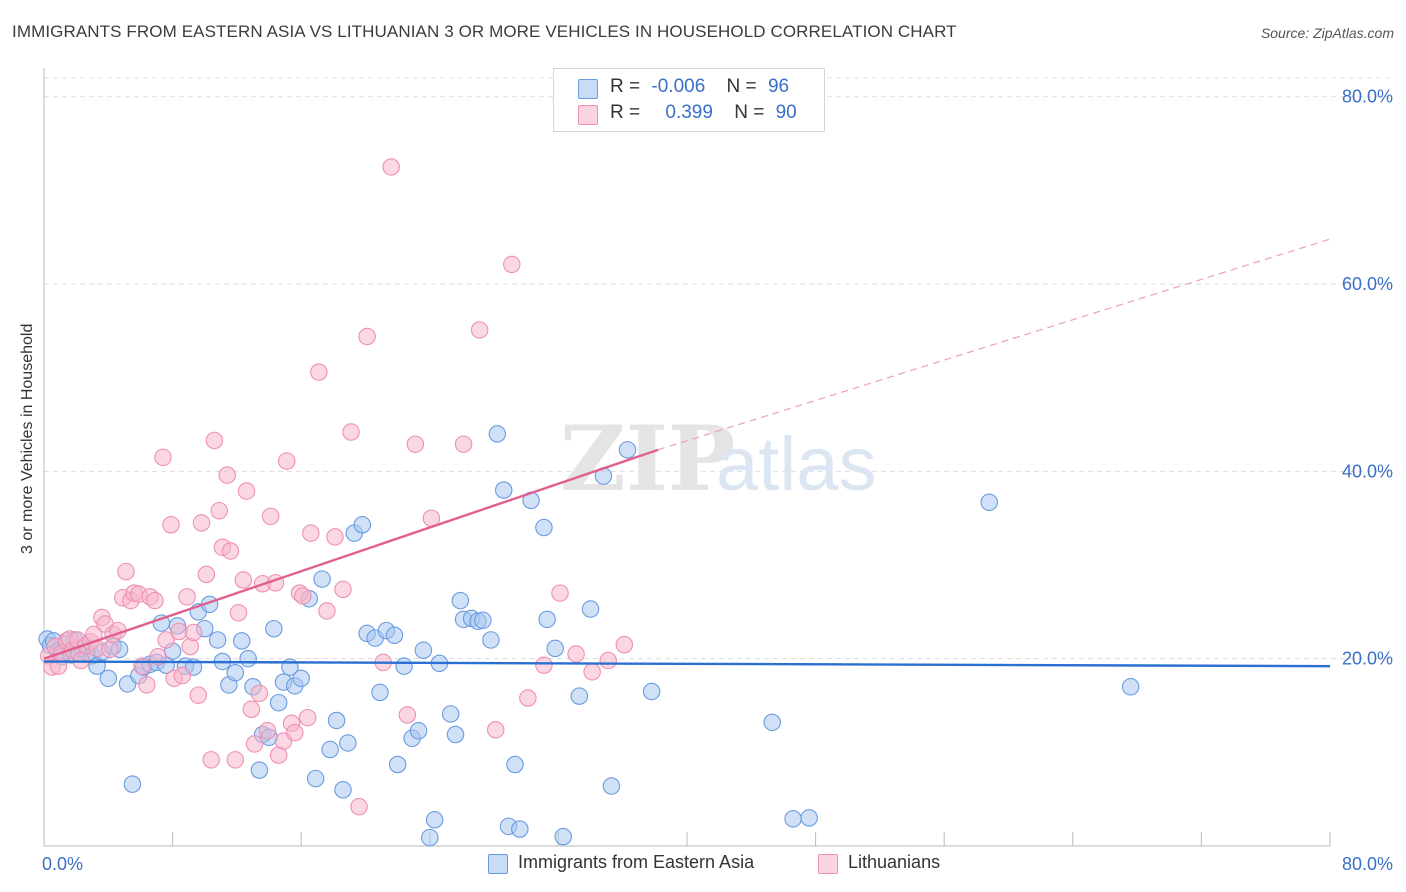 The height and width of the screenshot is (892, 1406). What do you see at coordinates (689, 100) in the screenshot?
I see `stats-legend: R = -0.006 N = 96 R = 0.399 N = 90` at bounding box center [689, 100].